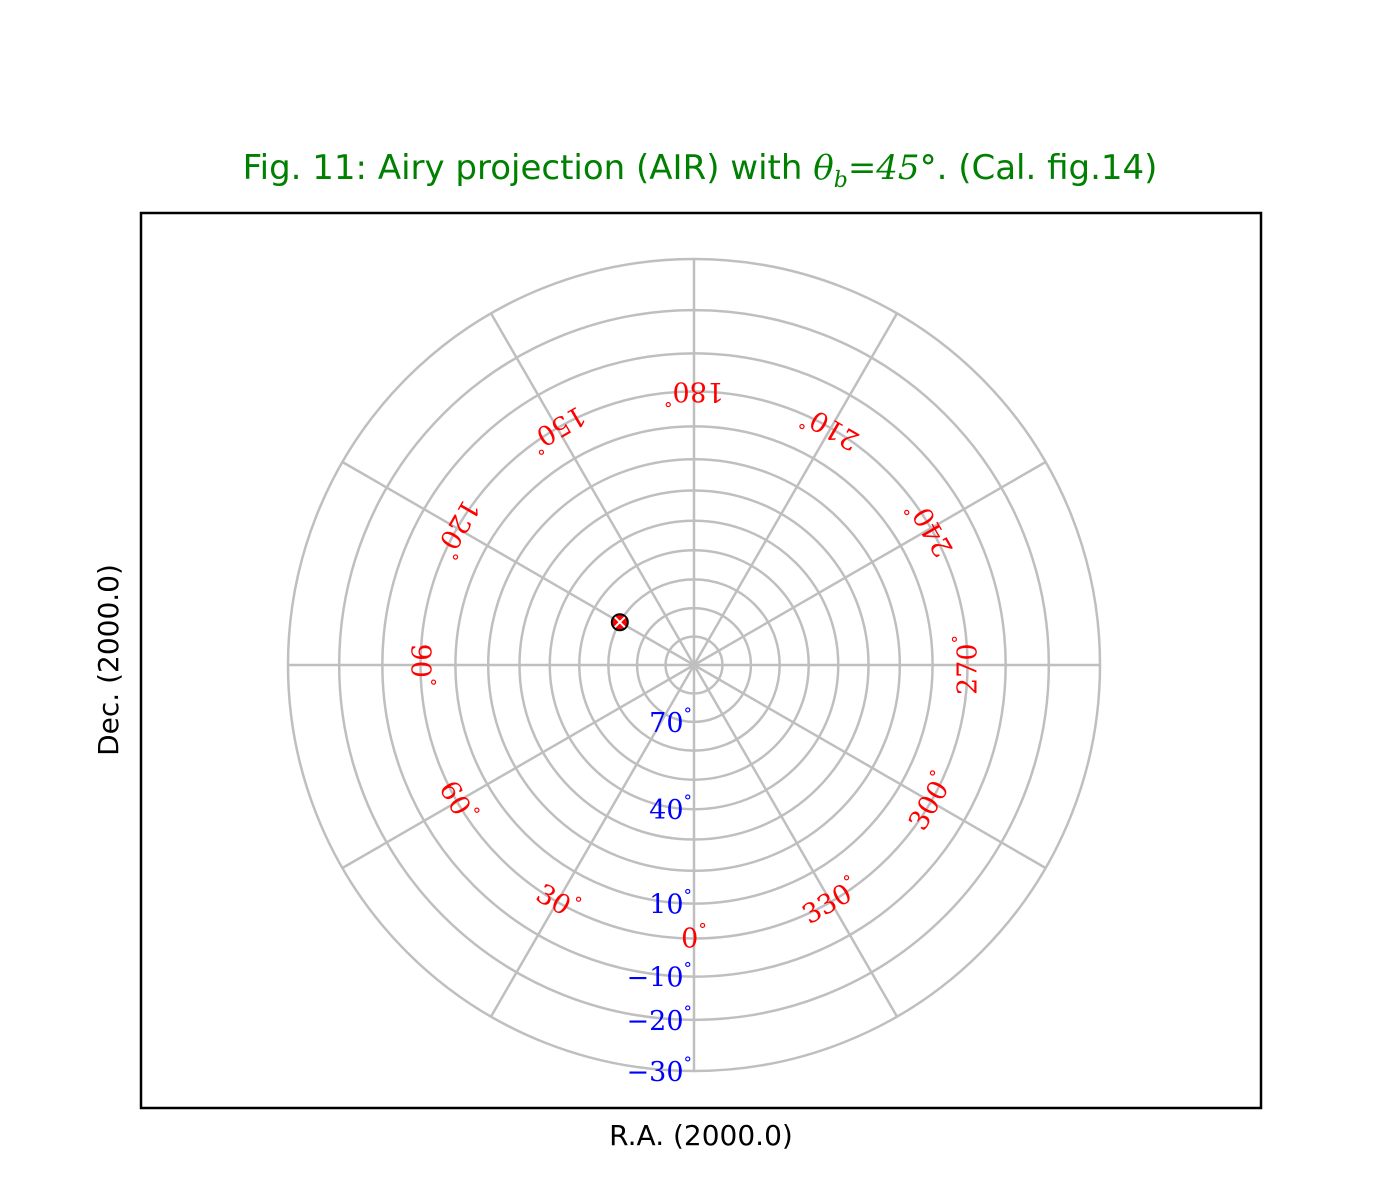 This screenshot has width=1400, height=1200. Describe the element at coordinates (929, 801) in the screenshot. I see `lon-label-300: 300°` at that location.